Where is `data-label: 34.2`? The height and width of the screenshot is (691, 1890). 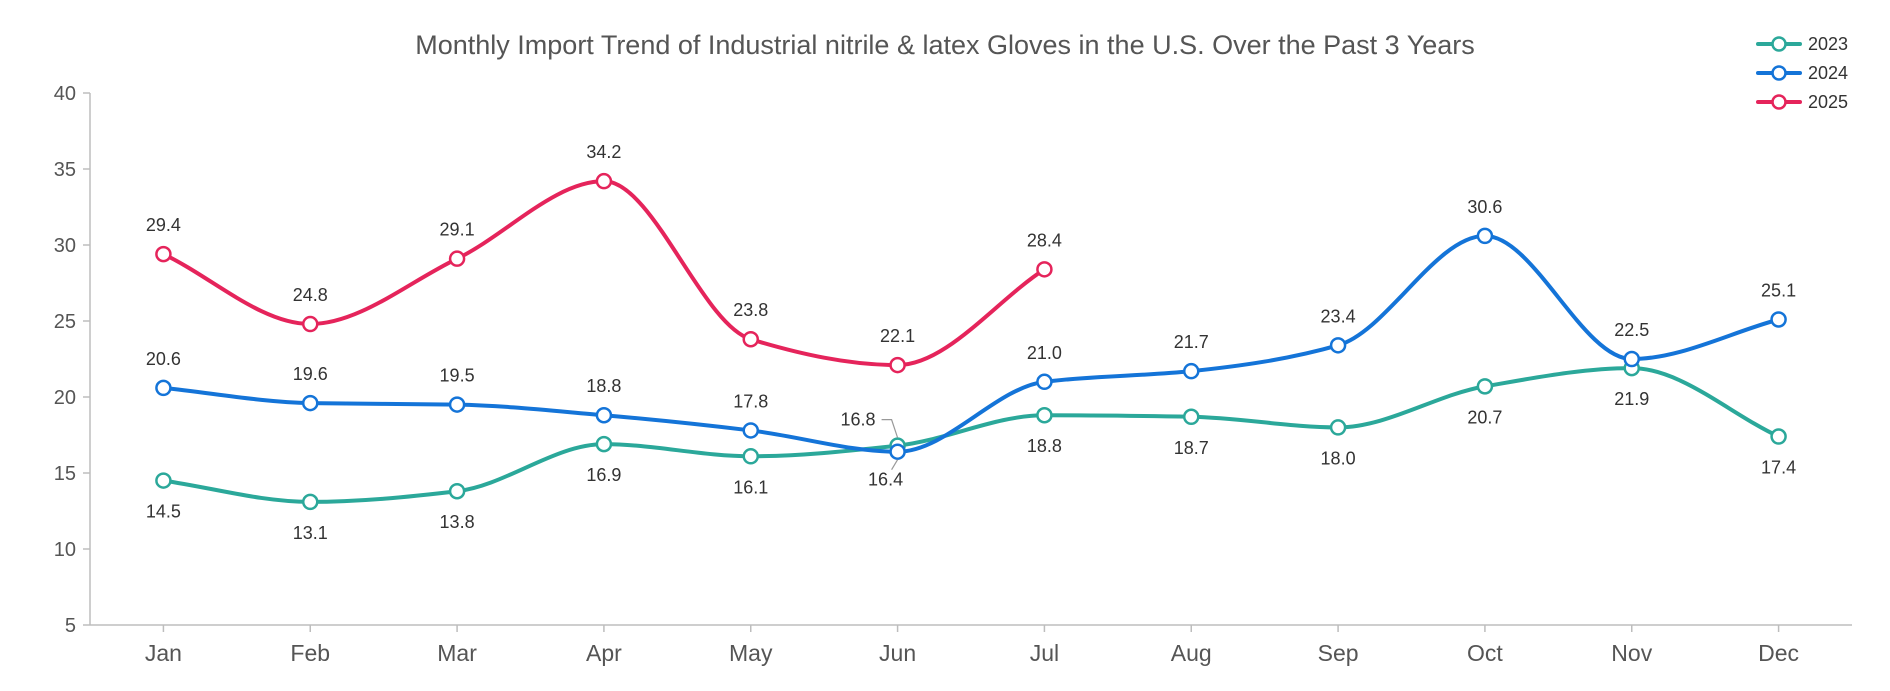
data-label: 34.2 is located at coordinates (603, 152).